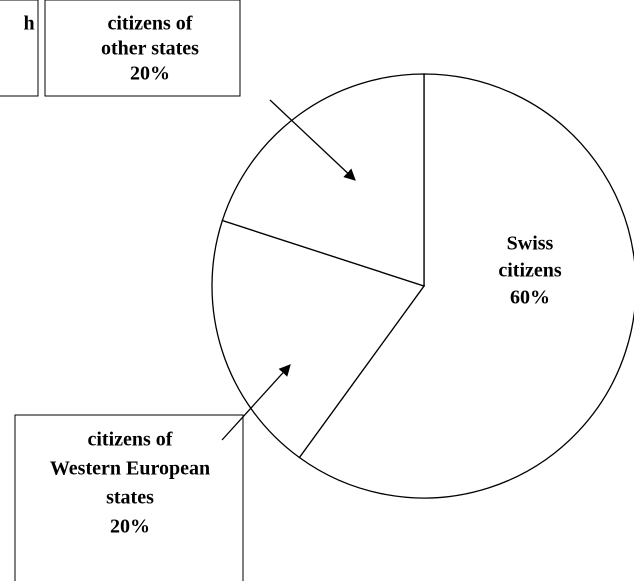 The width and height of the screenshot is (634, 581). What do you see at coordinates (530, 271) in the screenshot?
I see `slice-label: citizens` at bounding box center [530, 271].